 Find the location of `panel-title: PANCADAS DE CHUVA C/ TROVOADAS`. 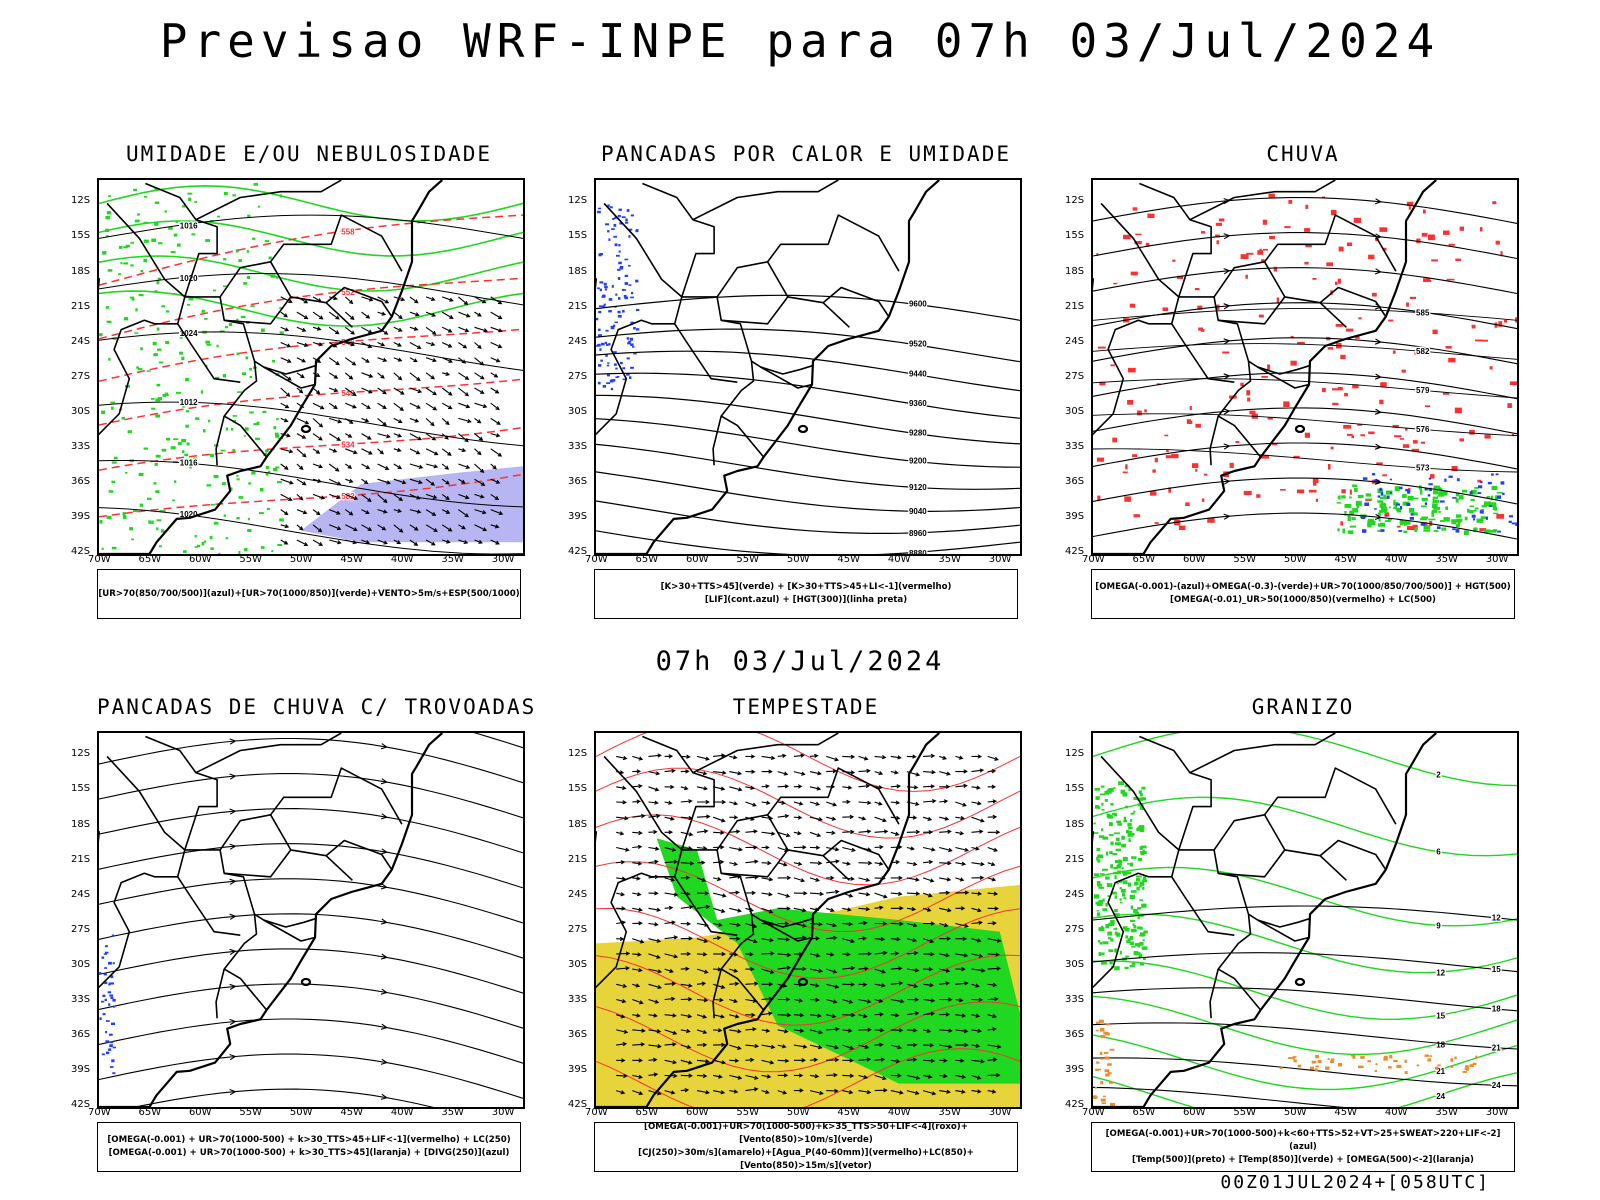

panel-title: PANCADAS DE CHUVA C/ TROVOADAS is located at coordinates (317, 707).